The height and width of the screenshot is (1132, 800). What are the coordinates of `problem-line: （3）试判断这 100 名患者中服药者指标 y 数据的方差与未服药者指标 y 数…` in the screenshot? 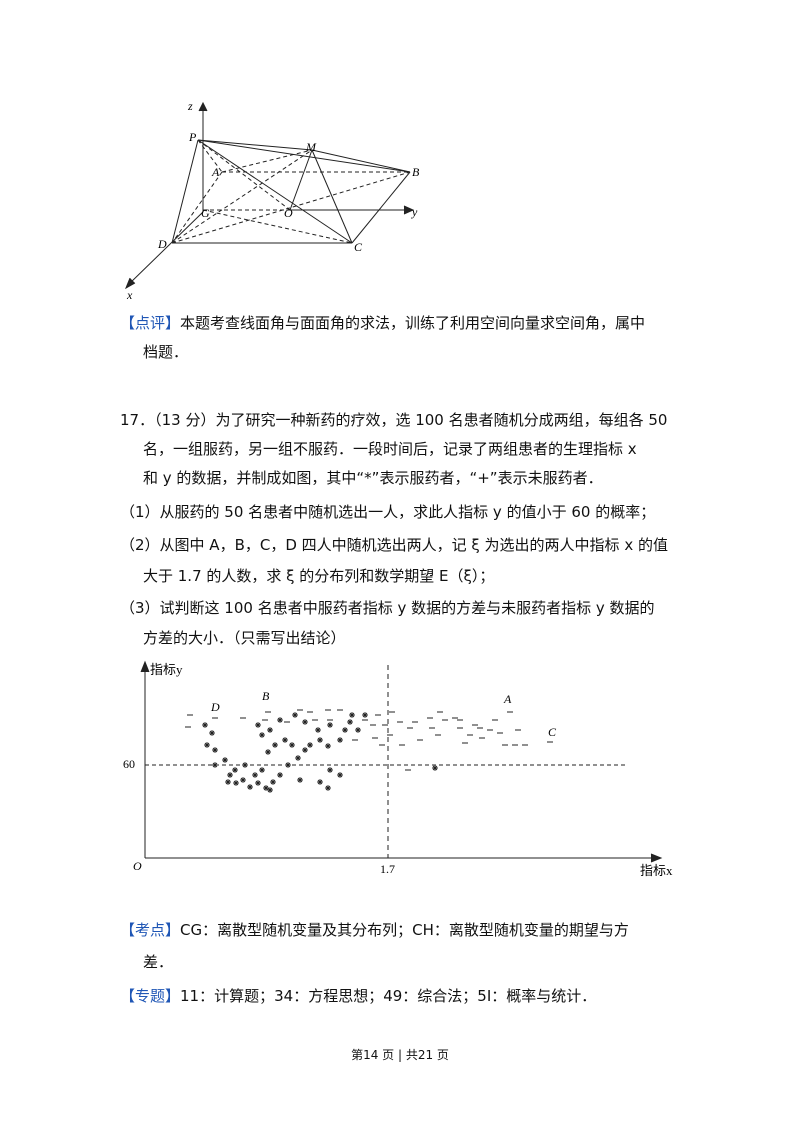 It's located at (387, 608).